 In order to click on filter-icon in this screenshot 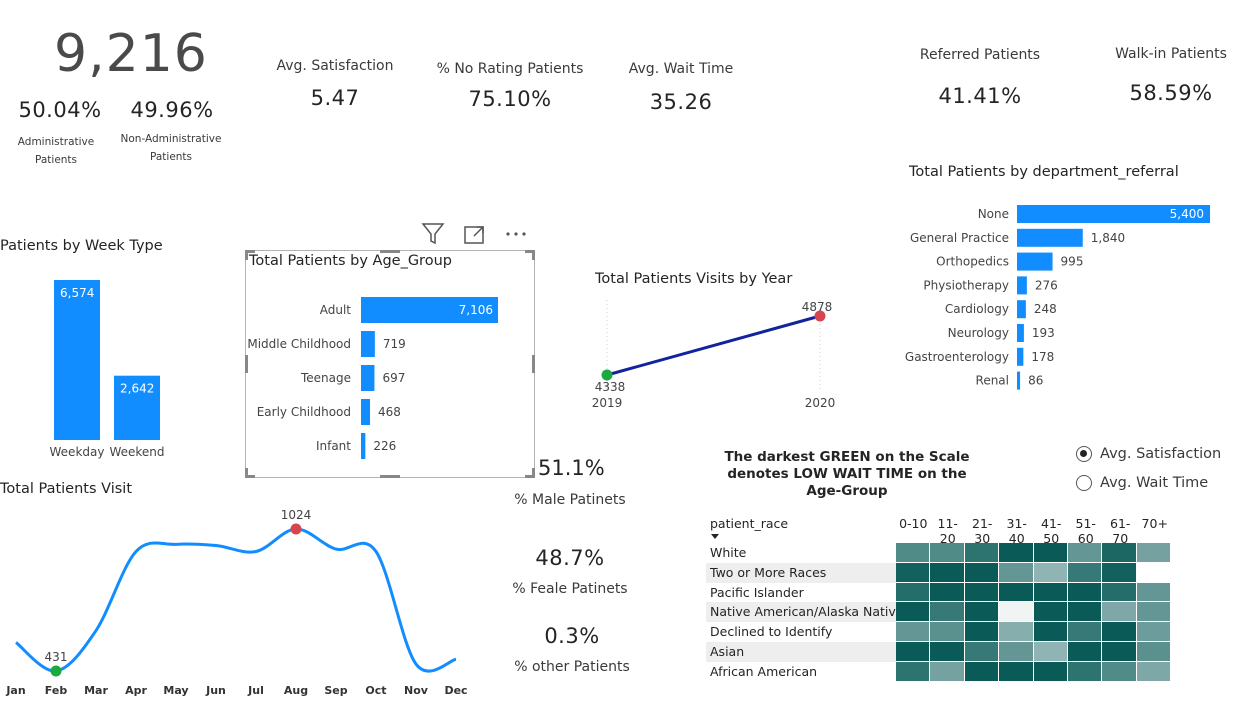, I will do `click(433, 234)`.